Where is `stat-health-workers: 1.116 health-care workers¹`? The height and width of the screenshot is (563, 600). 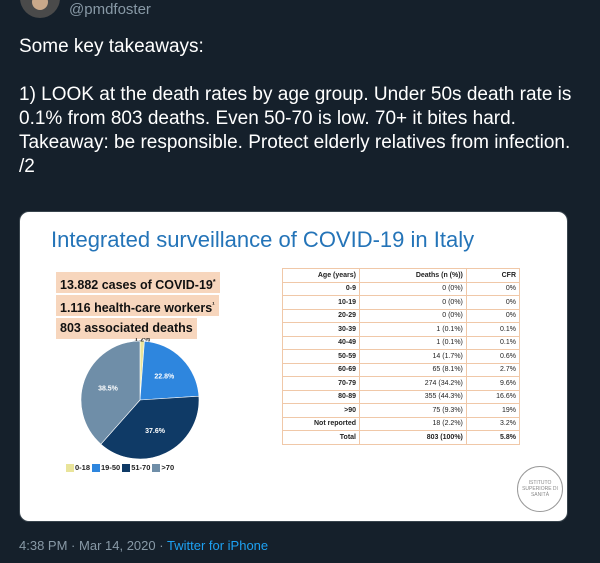 stat-health-workers: 1.116 health-care workers¹ is located at coordinates (137, 305).